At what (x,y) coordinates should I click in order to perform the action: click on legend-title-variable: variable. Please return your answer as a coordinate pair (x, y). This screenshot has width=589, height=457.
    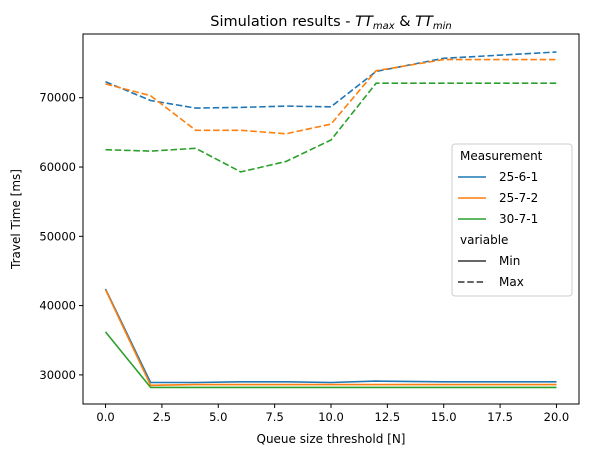
    Looking at the image, I should click on (484, 240).